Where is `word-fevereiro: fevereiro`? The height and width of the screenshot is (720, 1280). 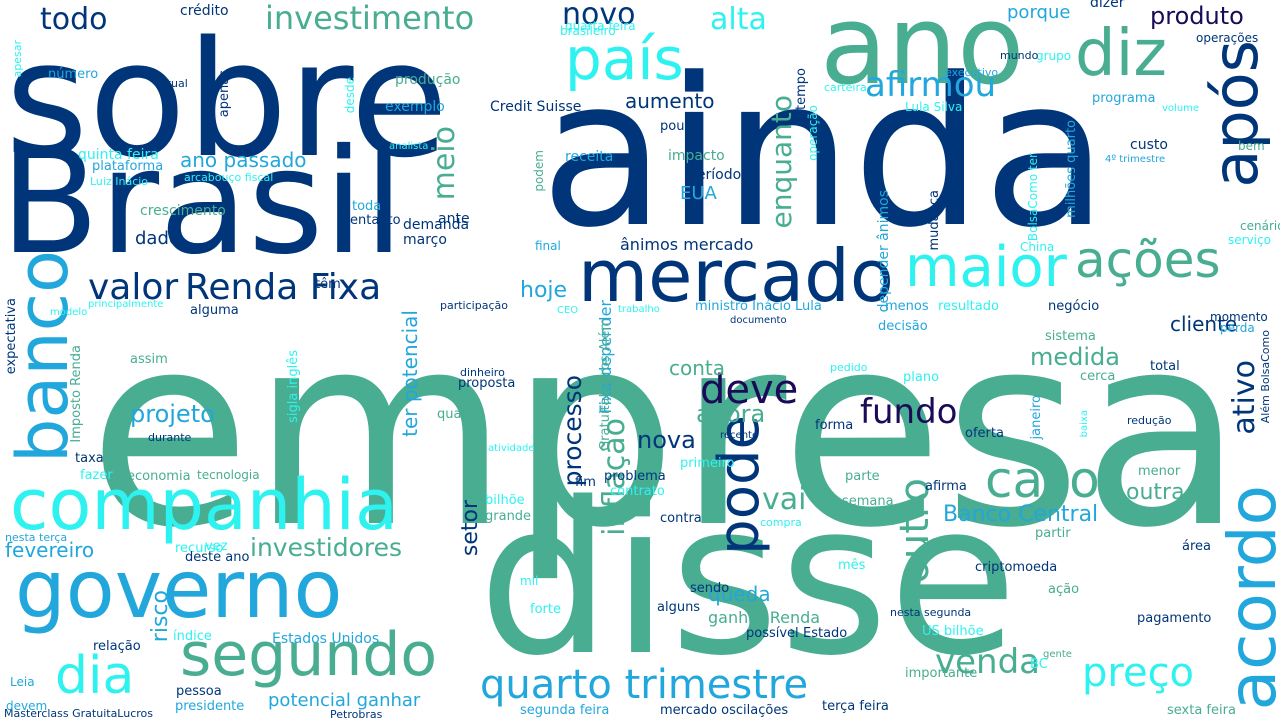 word-fevereiro: fevereiro is located at coordinates (50, 550).